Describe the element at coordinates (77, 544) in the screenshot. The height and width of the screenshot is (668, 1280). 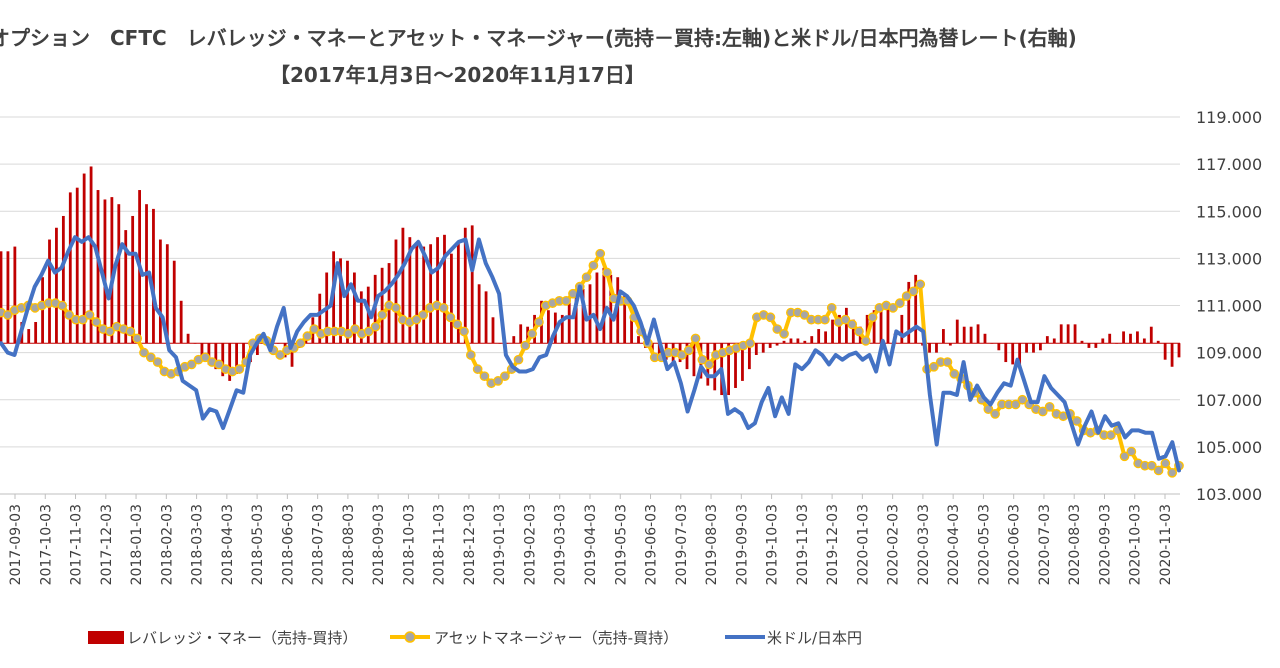
I see `x-tick-label: 2017-11-03` at that location.